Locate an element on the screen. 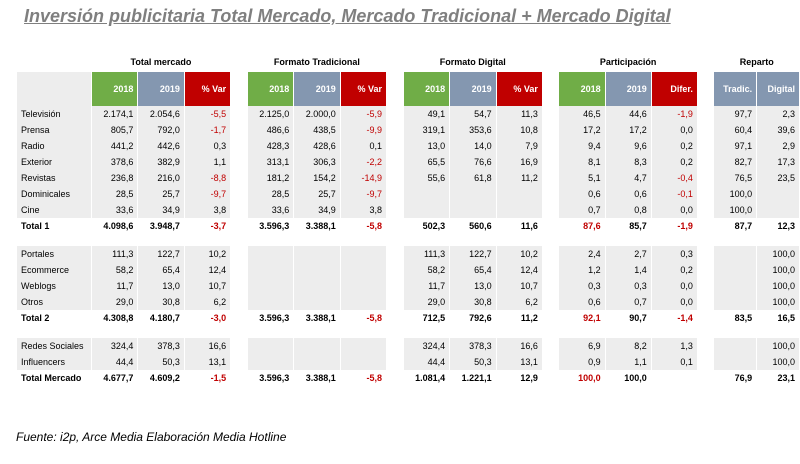 This screenshot has height=464, width=800. table-cell: 10,2 is located at coordinates (519, 254).